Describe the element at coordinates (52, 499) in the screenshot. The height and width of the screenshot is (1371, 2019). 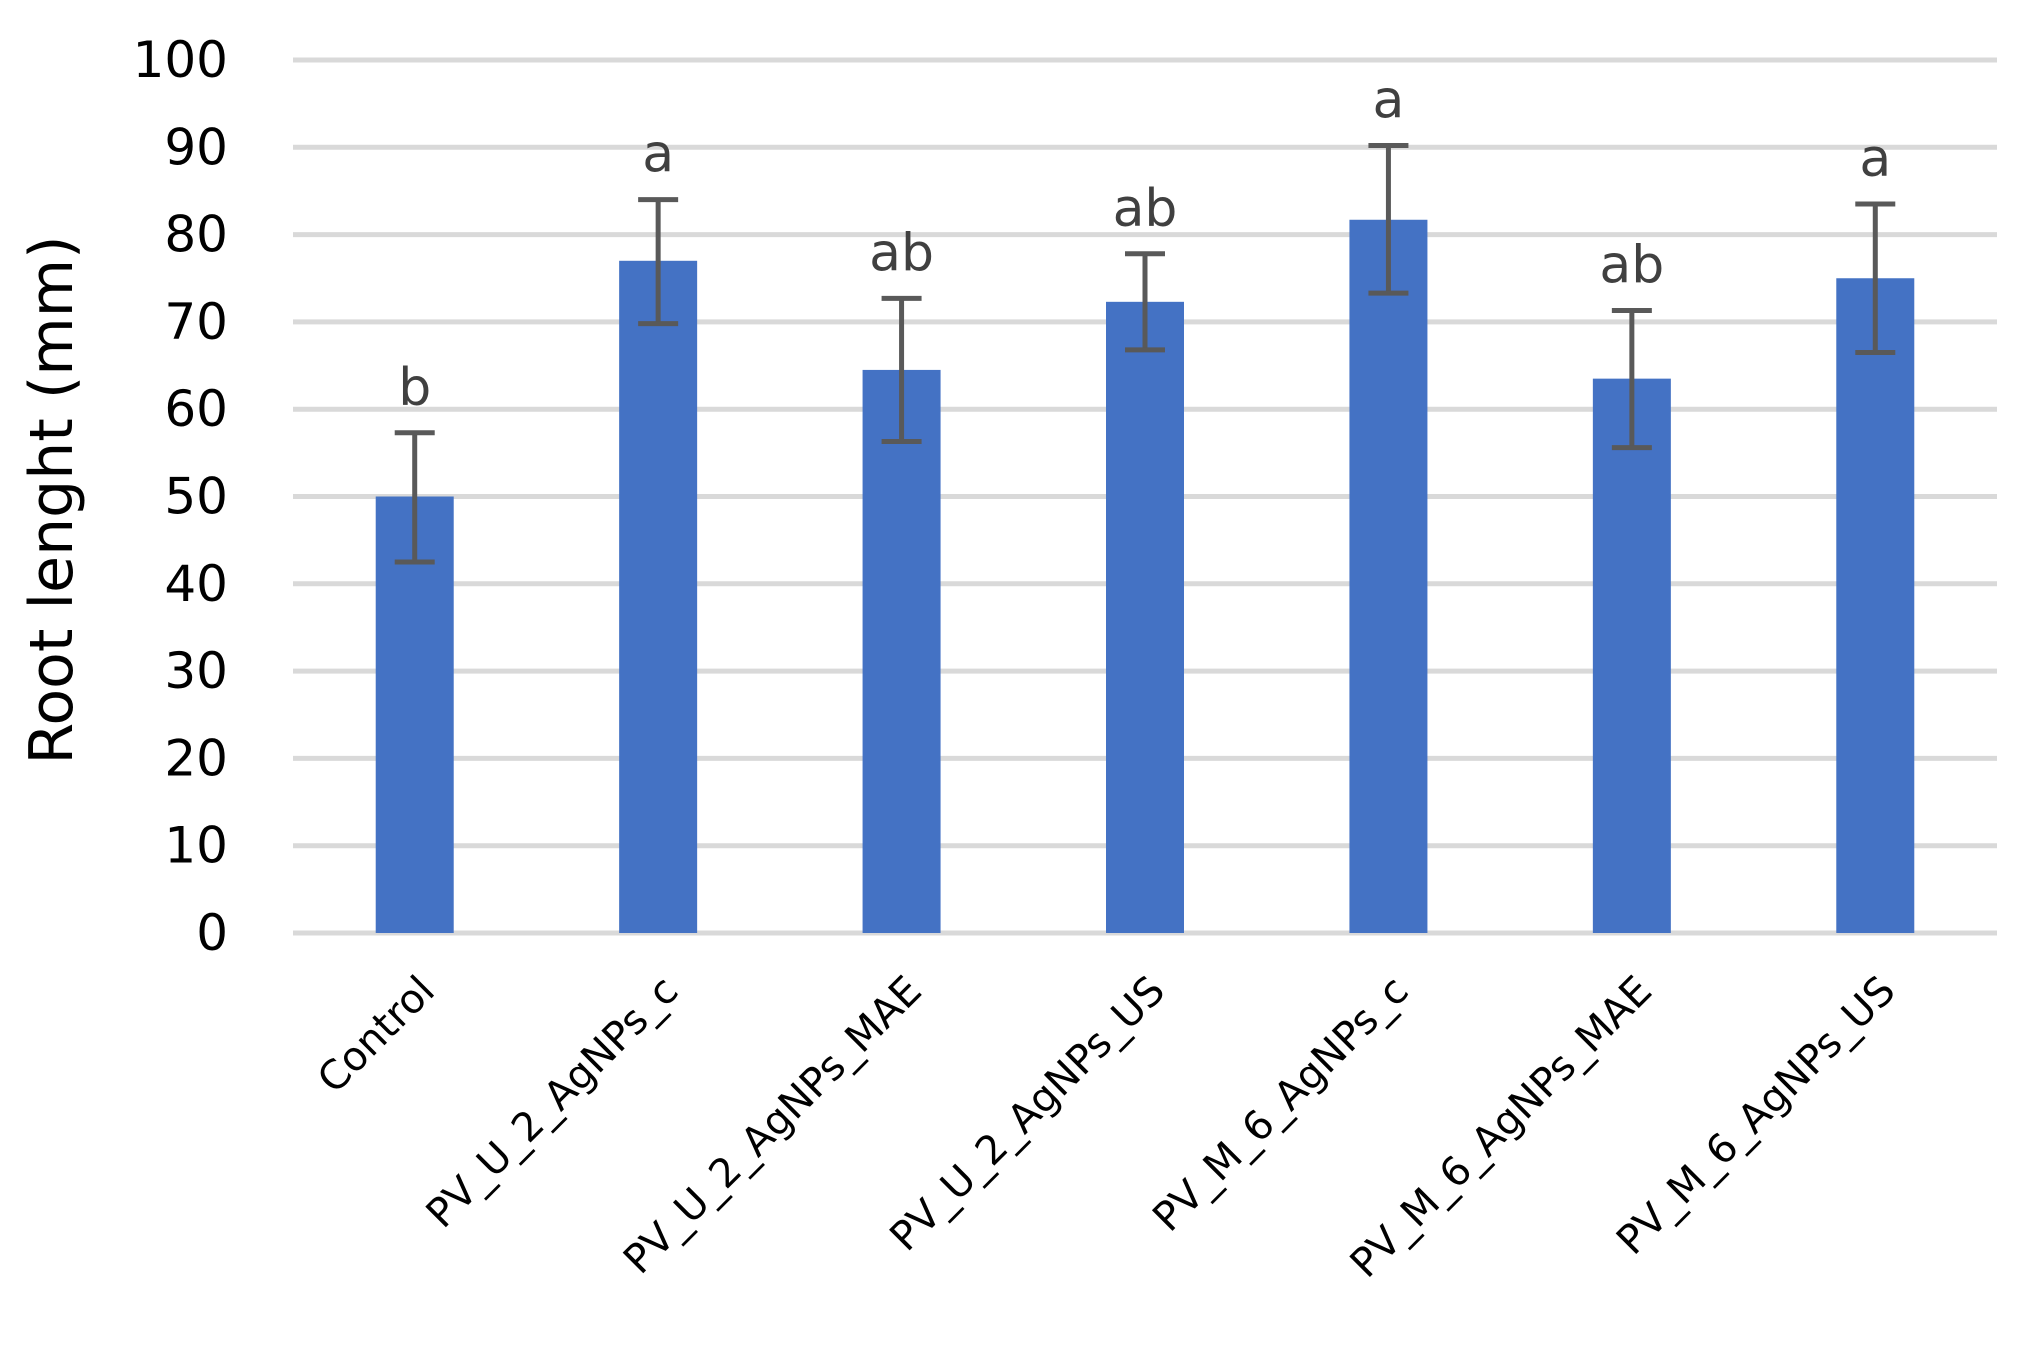
I see `y-axis-label: Root lenght (mm)` at that location.